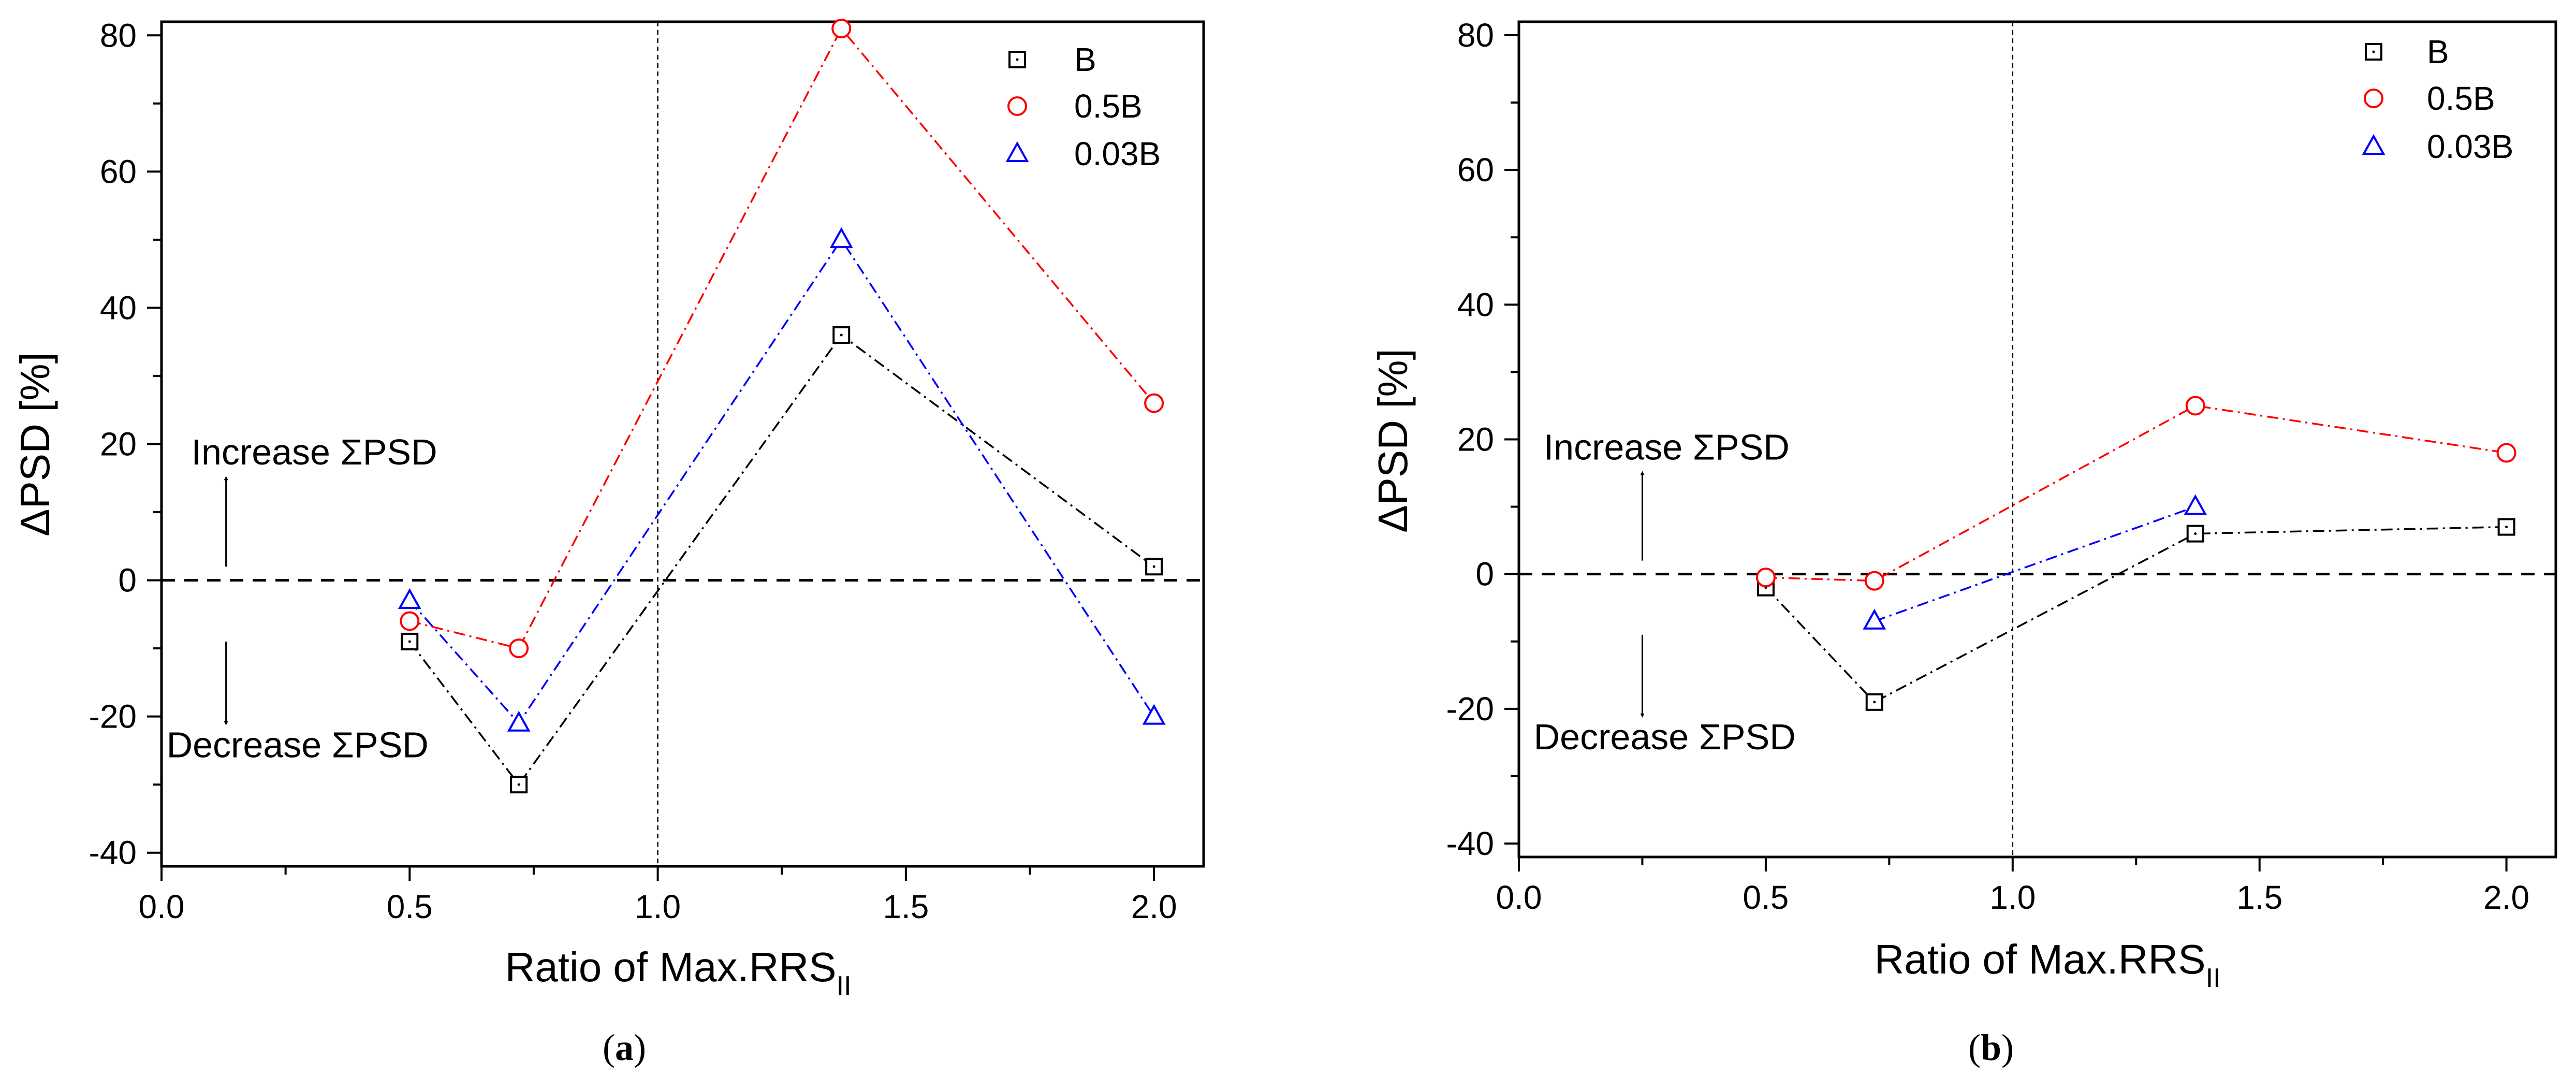  I want to click on caption-letter: a, so click(624, 1047).